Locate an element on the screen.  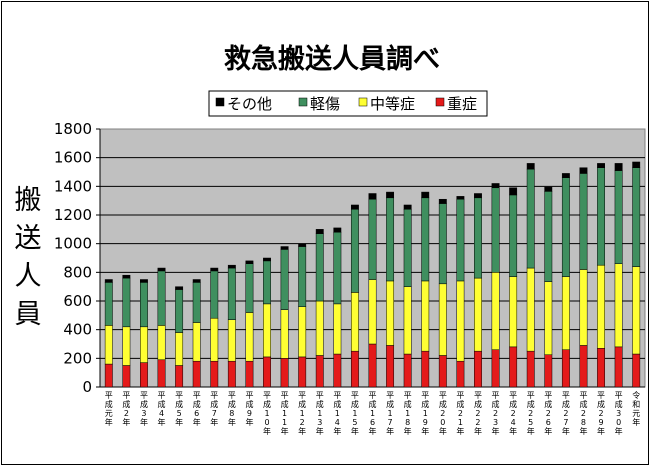
y-tick-label: 200 is located at coordinates (77, 358).